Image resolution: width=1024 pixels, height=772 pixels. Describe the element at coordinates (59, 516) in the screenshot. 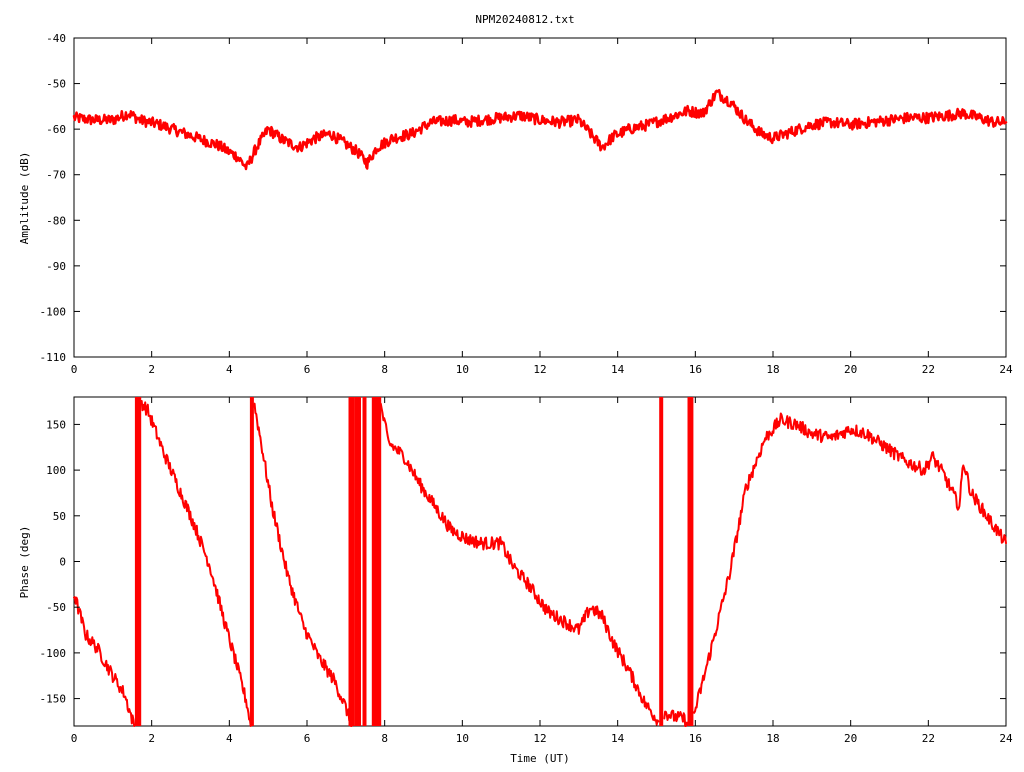

I see `phase-ytick-label: 50` at that location.